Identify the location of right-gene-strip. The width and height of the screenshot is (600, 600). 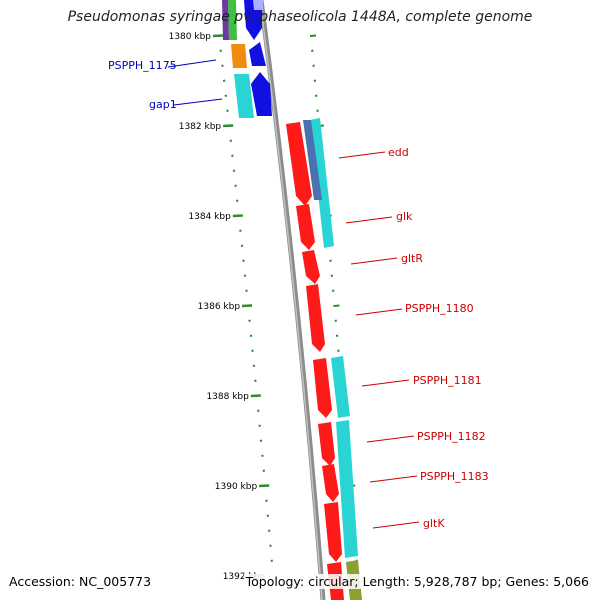
(324, 359).